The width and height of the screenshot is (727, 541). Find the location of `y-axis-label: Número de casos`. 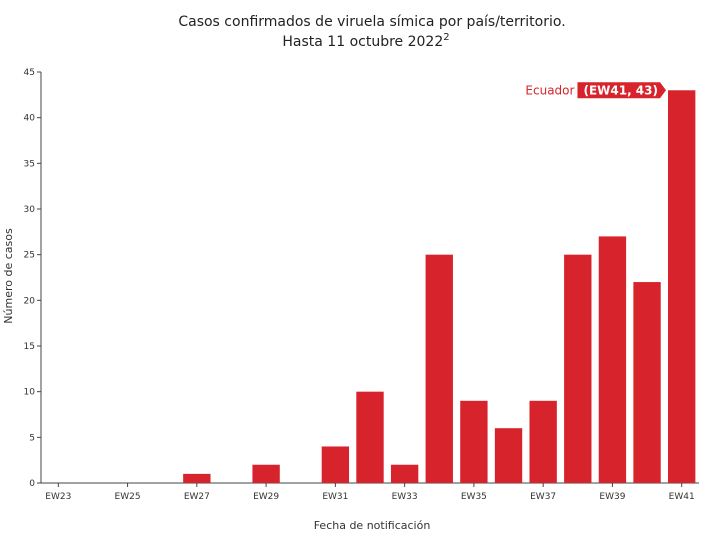

y-axis-label: Número de casos is located at coordinates (8, 276).